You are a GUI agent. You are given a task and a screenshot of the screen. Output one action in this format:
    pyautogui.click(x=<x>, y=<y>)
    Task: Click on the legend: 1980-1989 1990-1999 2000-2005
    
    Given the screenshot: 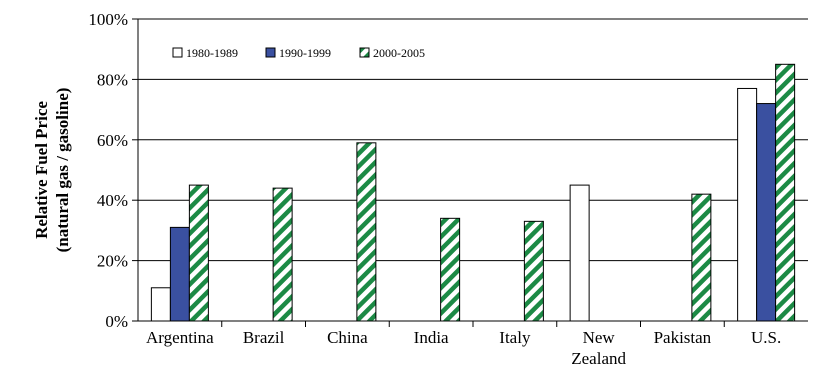 What is the action you would take?
    pyautogui.click(x=298, y=53)
    